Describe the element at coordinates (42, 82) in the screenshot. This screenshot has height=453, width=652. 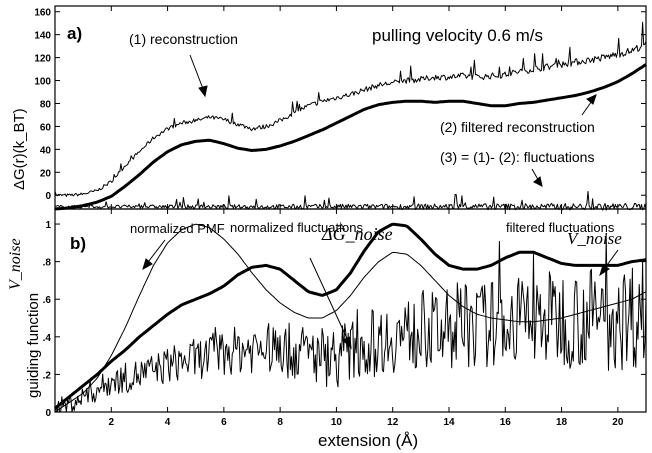
I see `y-tick-label: 100` at that location.